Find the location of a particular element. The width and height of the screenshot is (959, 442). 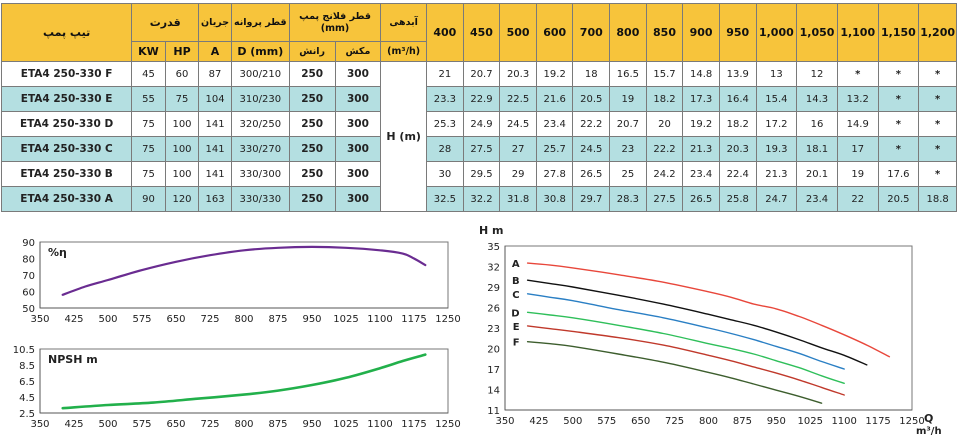

head-value-cell: 22.9 is located at coordinates (481, 99).